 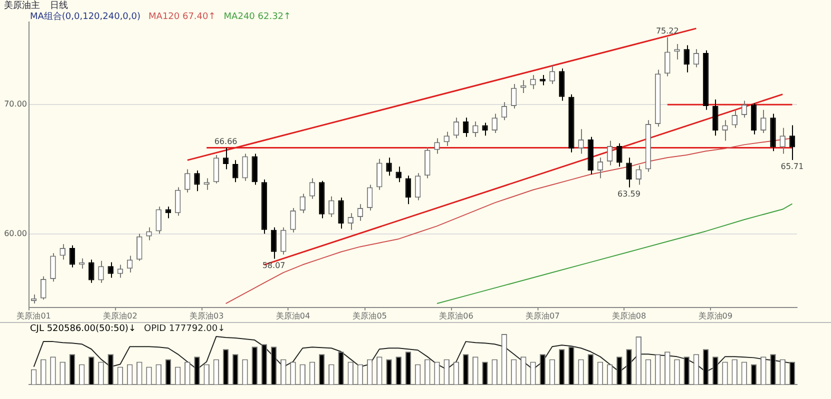 What do you see at coordinates (667, 31) in the screenshot?
I see `annotation: 75.22` at bounding box center [667, 31].